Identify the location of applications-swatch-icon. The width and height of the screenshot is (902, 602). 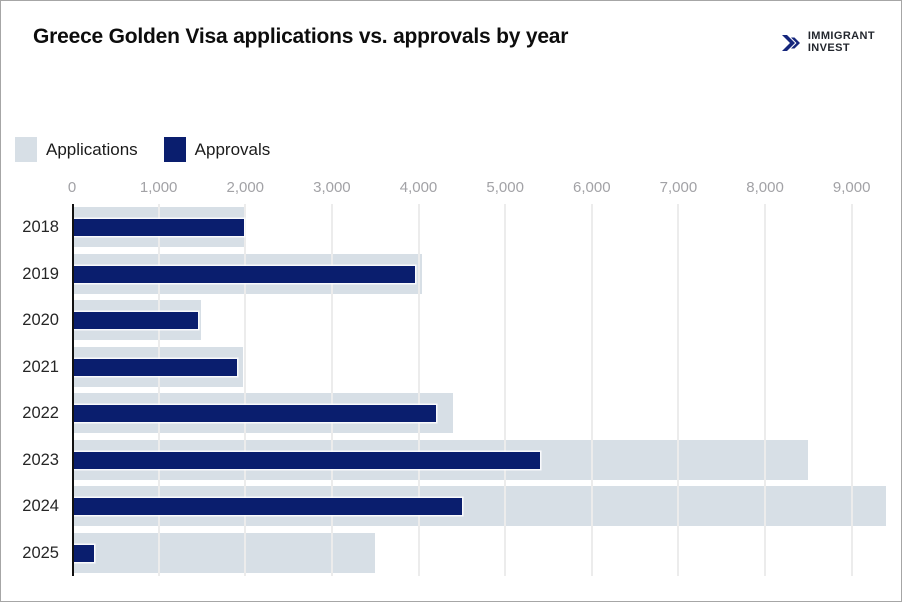
(26, 149).